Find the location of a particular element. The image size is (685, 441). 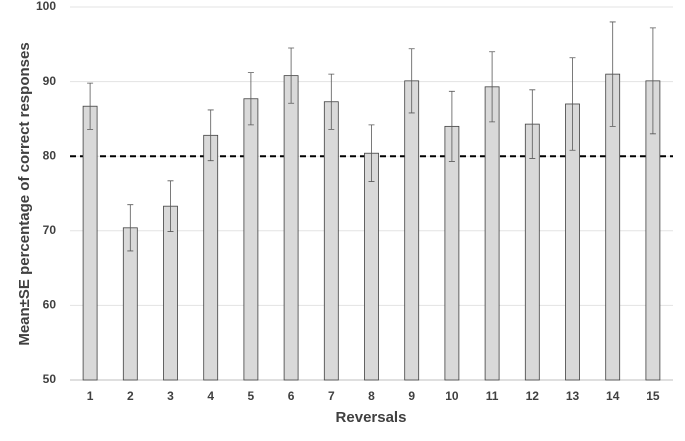

y-tick-label: 60 is located at coordinates (50, 305).